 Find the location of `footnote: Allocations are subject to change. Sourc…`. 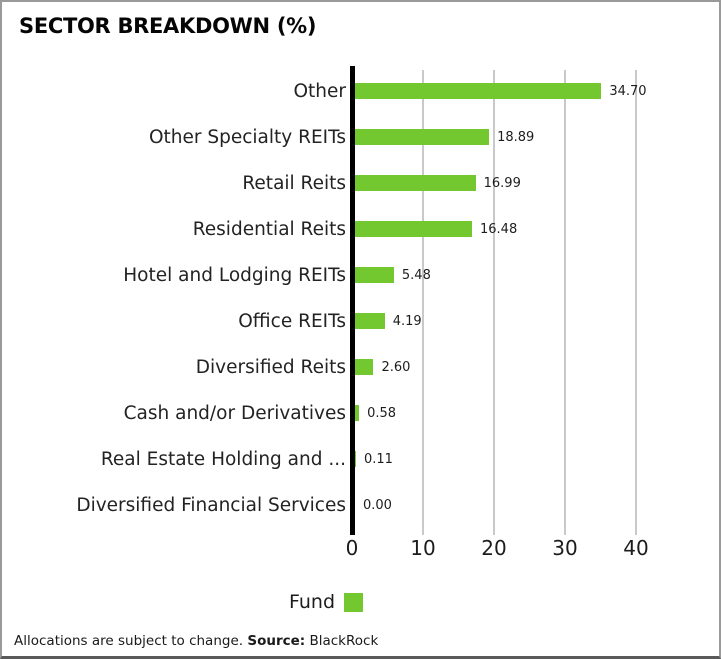

footnote: Allocations are subject to change. Sourc… is located at coordinates (196, 641).